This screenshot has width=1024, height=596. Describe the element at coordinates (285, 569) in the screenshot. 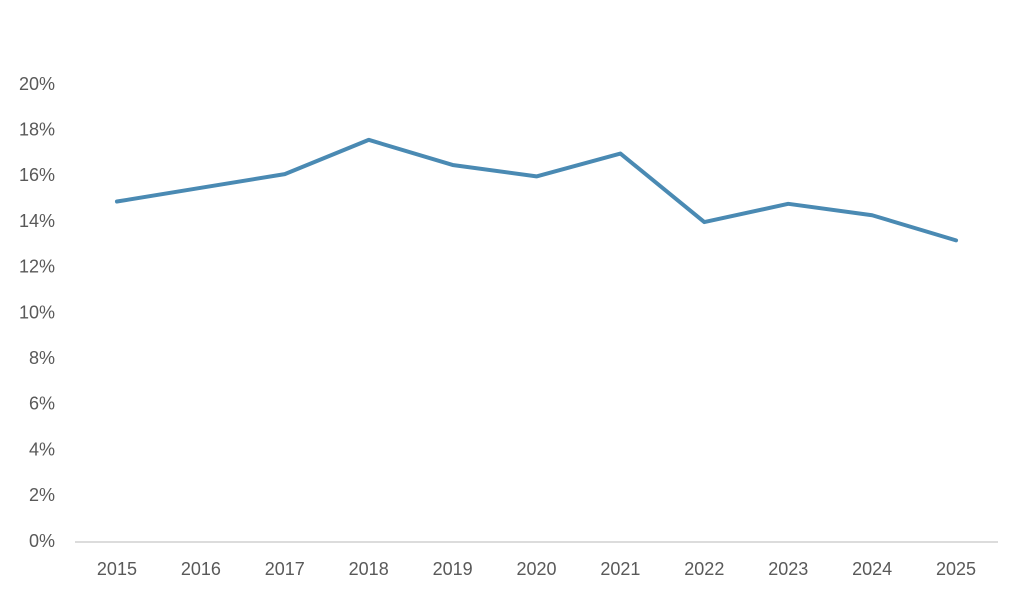

I see `x-tick-label: 2017` at that location.